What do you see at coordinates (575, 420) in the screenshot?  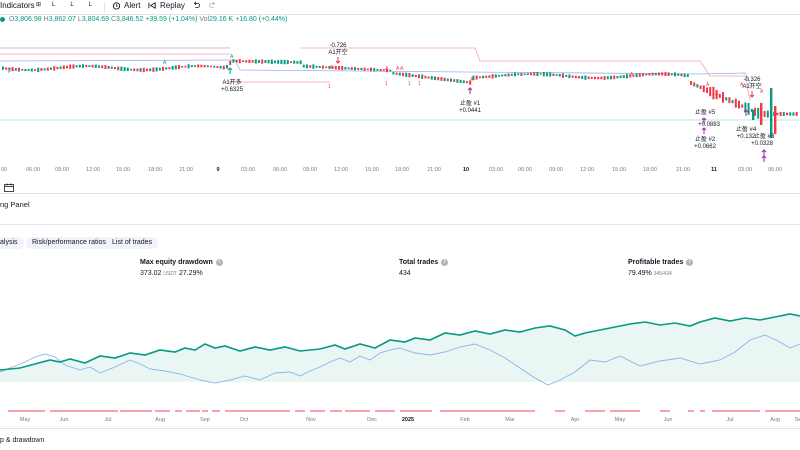 I see `equity-axis-tick: Apr` at bounding box center [575, 420].